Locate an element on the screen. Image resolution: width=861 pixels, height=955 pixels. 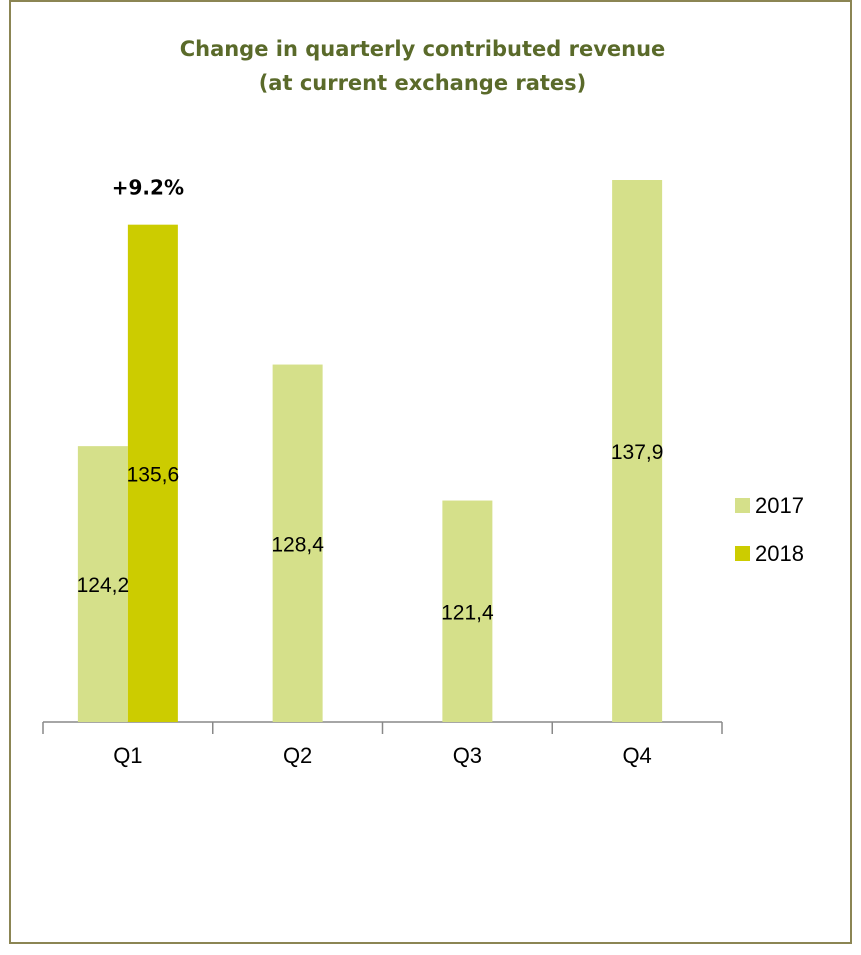
x-tick-label: Q1 is located at coordinates (127, 755).